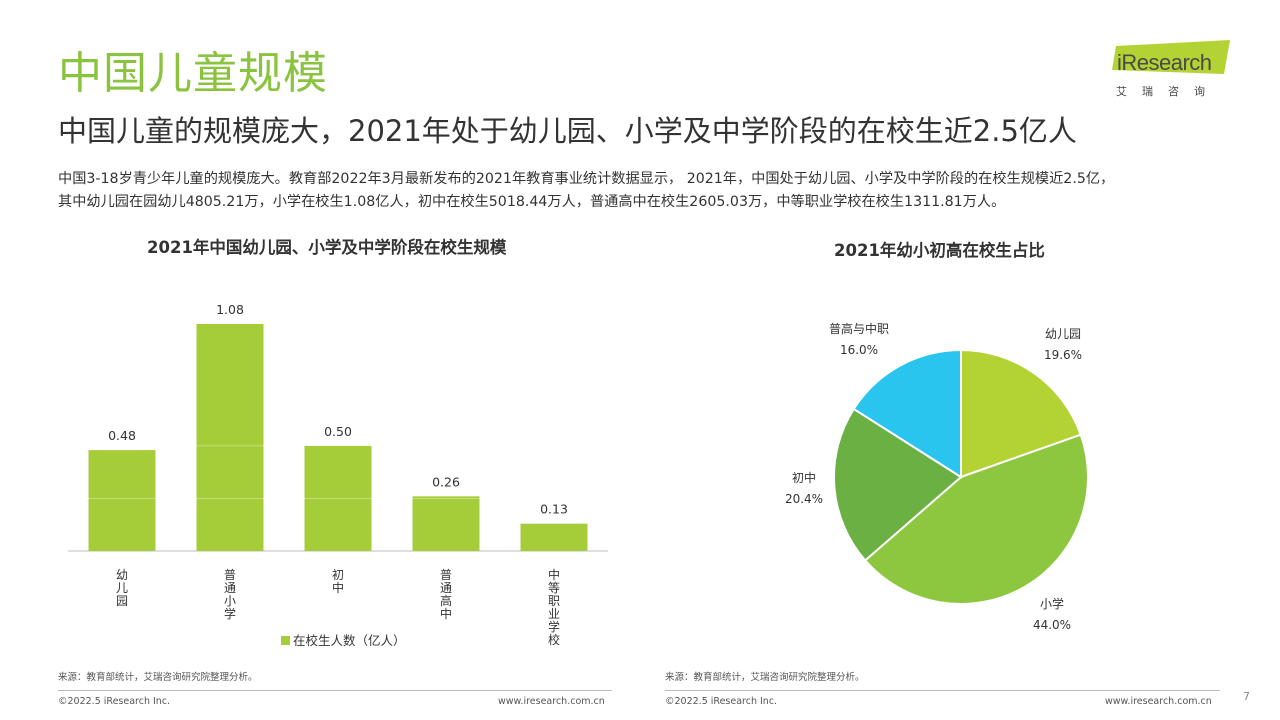  I want to click on pie-chart-title: 2021年幼小初高在校生占比, so click(939, 250).